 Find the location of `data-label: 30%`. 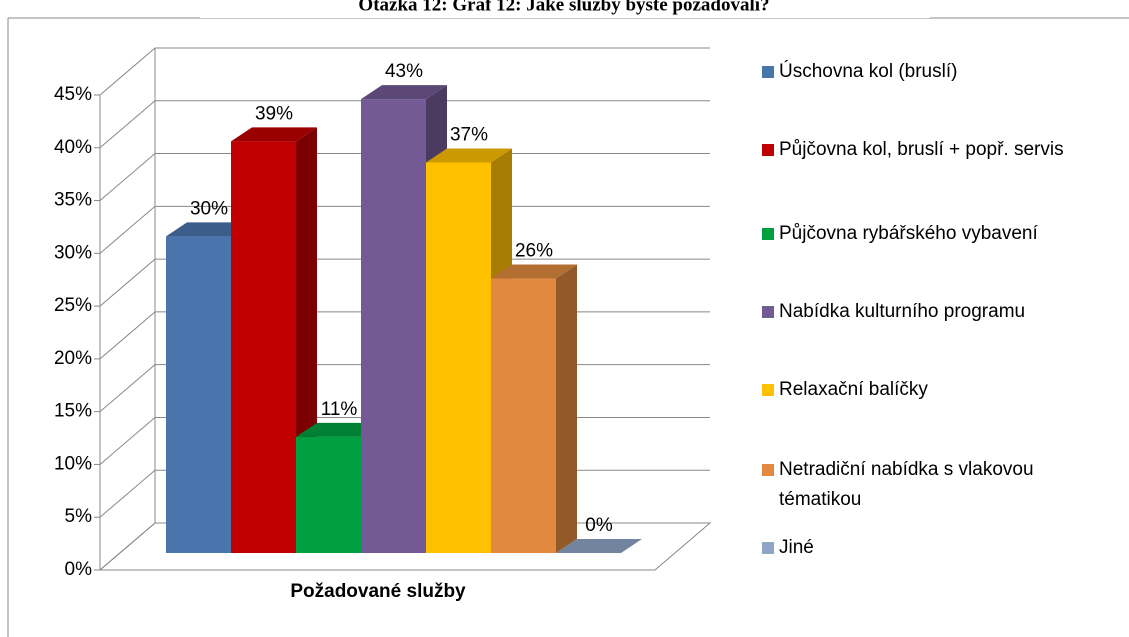

data-label: 30% is located at coordinates (209, 208).